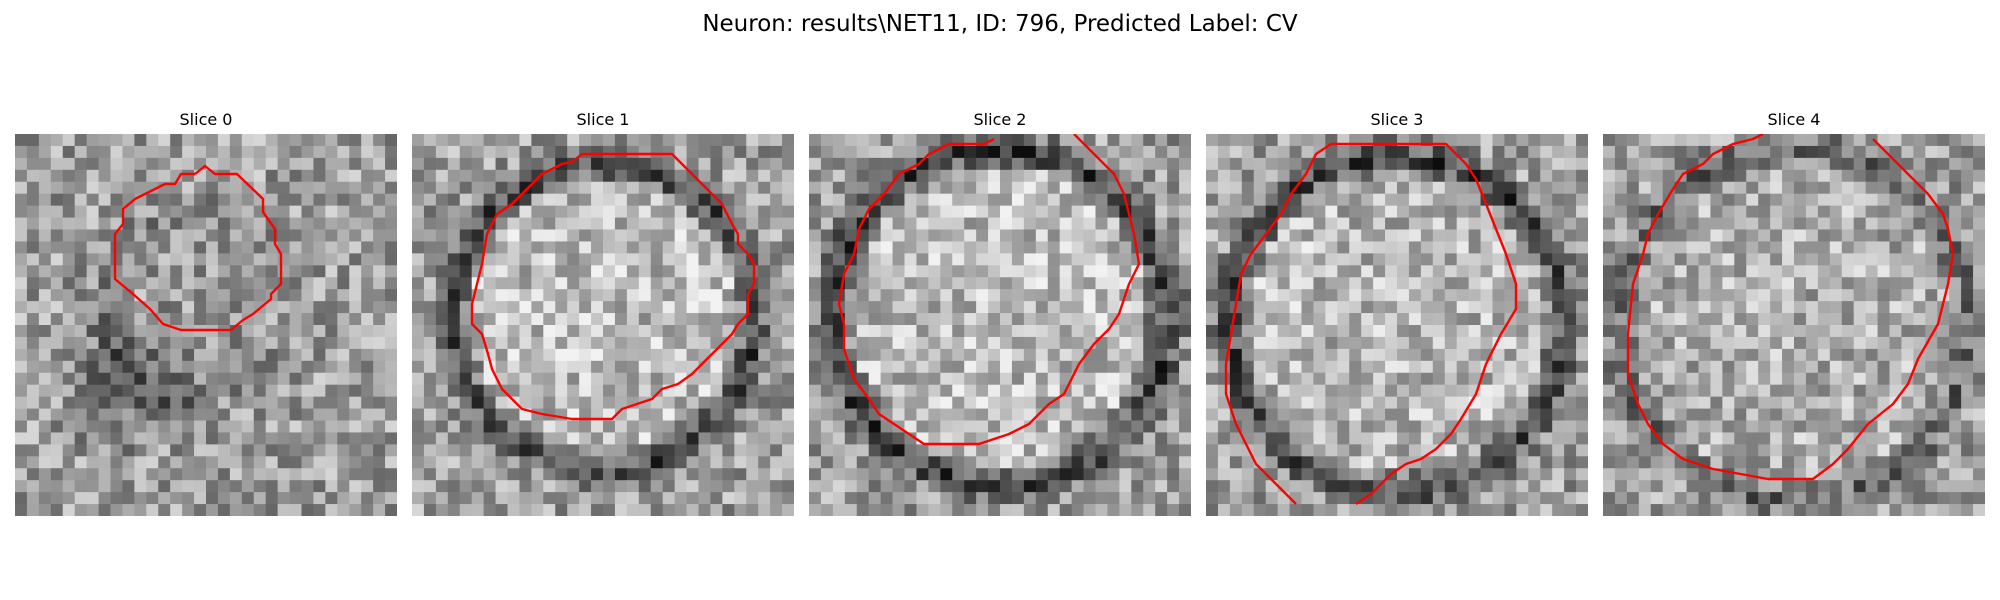 This screenshot has height=600, width=2000. I want to click on slice-panel-0: Slice 0, so click(206, 315).